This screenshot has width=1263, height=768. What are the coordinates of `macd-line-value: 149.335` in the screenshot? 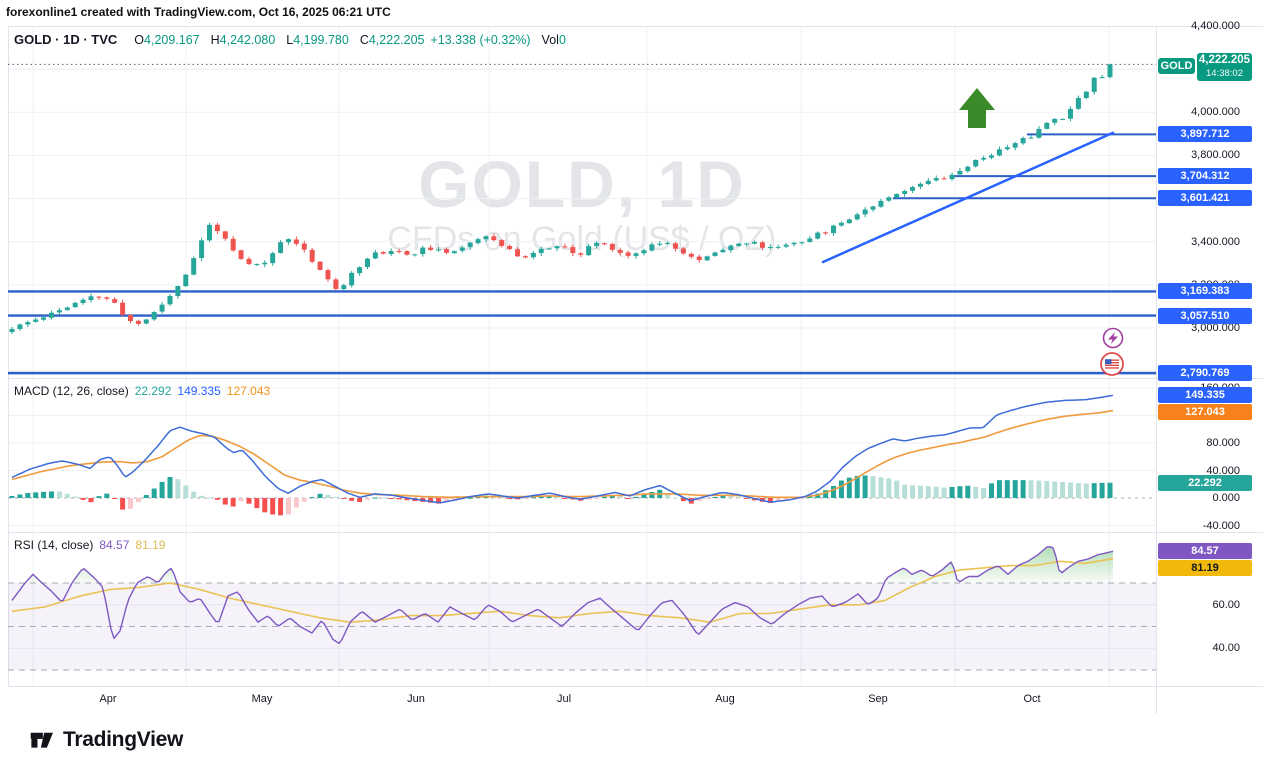 It's located at (199, 391).